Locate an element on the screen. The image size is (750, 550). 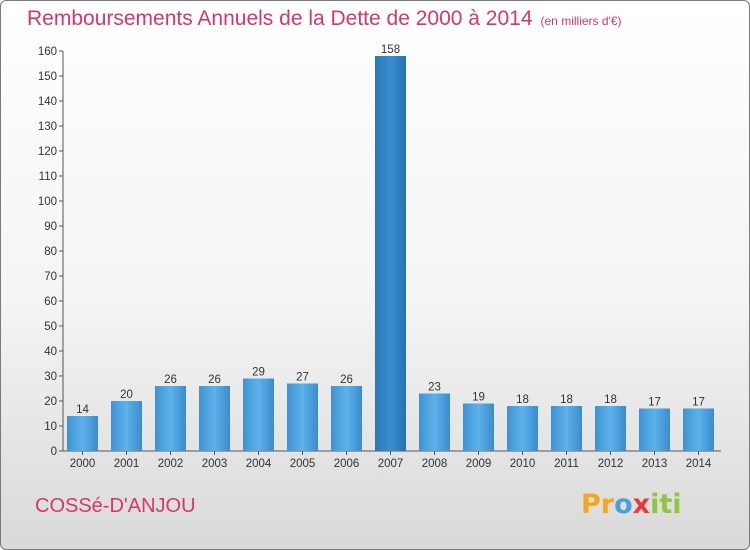
x-tick-label: 2001 is located at coordinates (127, 464).